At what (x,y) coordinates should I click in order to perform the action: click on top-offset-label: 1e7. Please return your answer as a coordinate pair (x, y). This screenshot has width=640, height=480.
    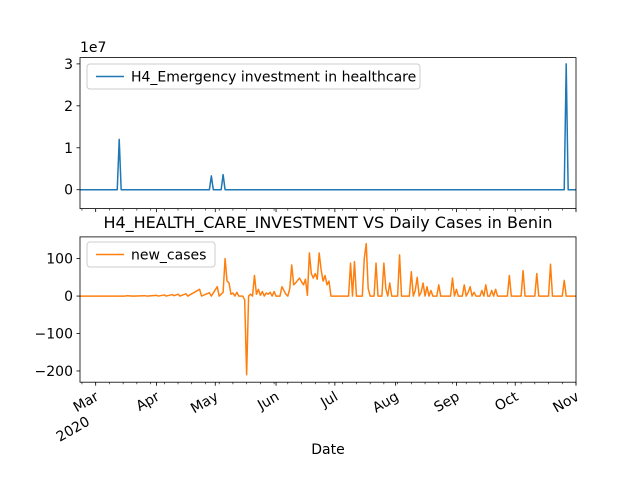
    Looking at the image, I should click on (93, 48).